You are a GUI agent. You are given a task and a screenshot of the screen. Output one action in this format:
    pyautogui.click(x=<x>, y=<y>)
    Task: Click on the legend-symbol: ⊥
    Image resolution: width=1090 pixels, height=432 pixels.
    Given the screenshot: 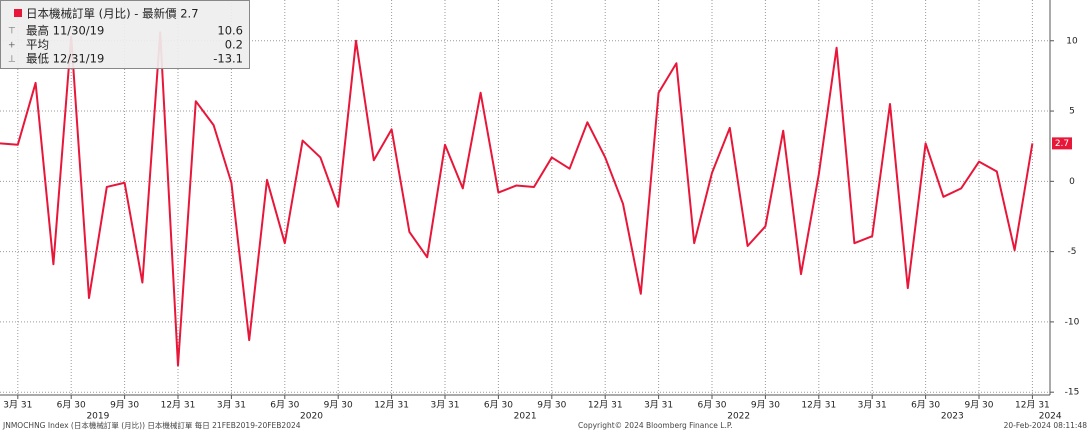 What is the action you would take?
    pyautogui.click(x=12, y=60)
    